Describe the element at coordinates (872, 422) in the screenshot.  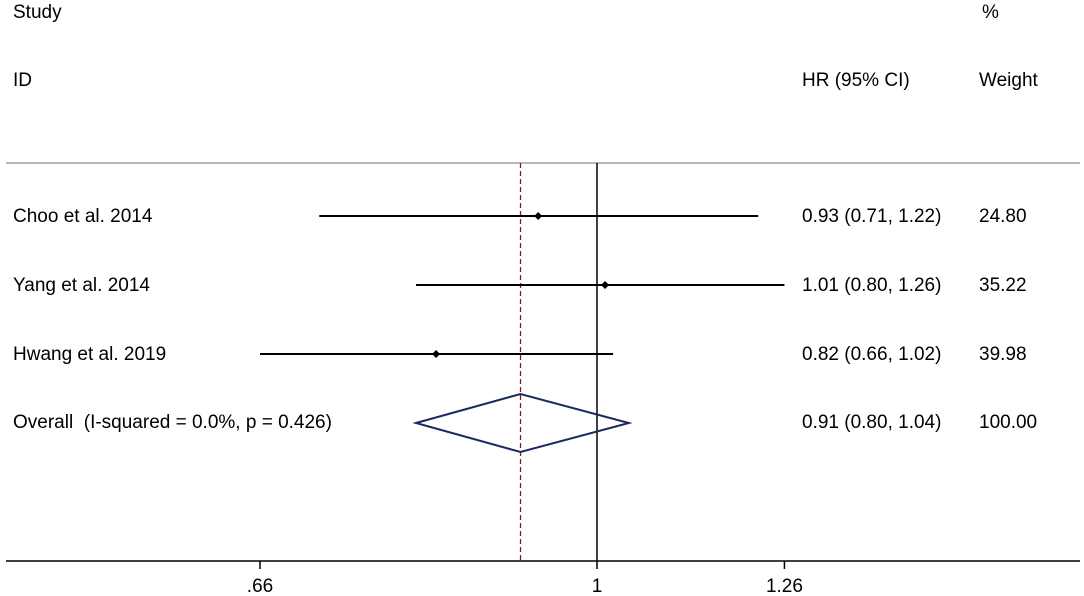
I see `ci-text-overall: 0.91 (0.80, 1.04)` at that location.